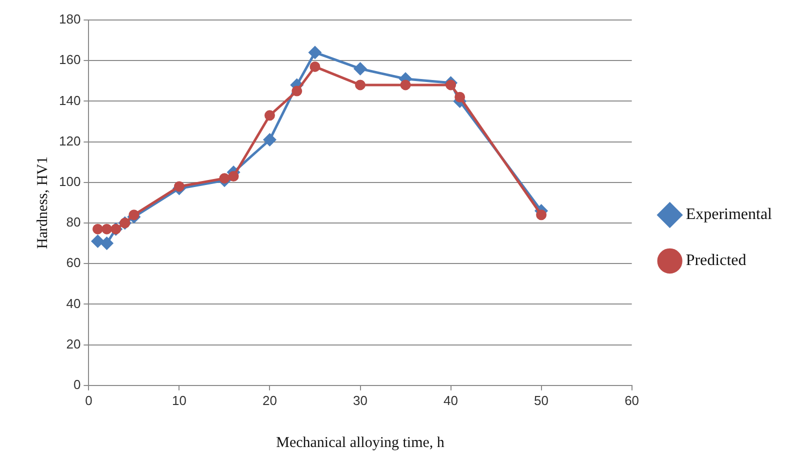 The image size is (796, 468). I want to click on y-tick-label: 160, so click(69, 60).